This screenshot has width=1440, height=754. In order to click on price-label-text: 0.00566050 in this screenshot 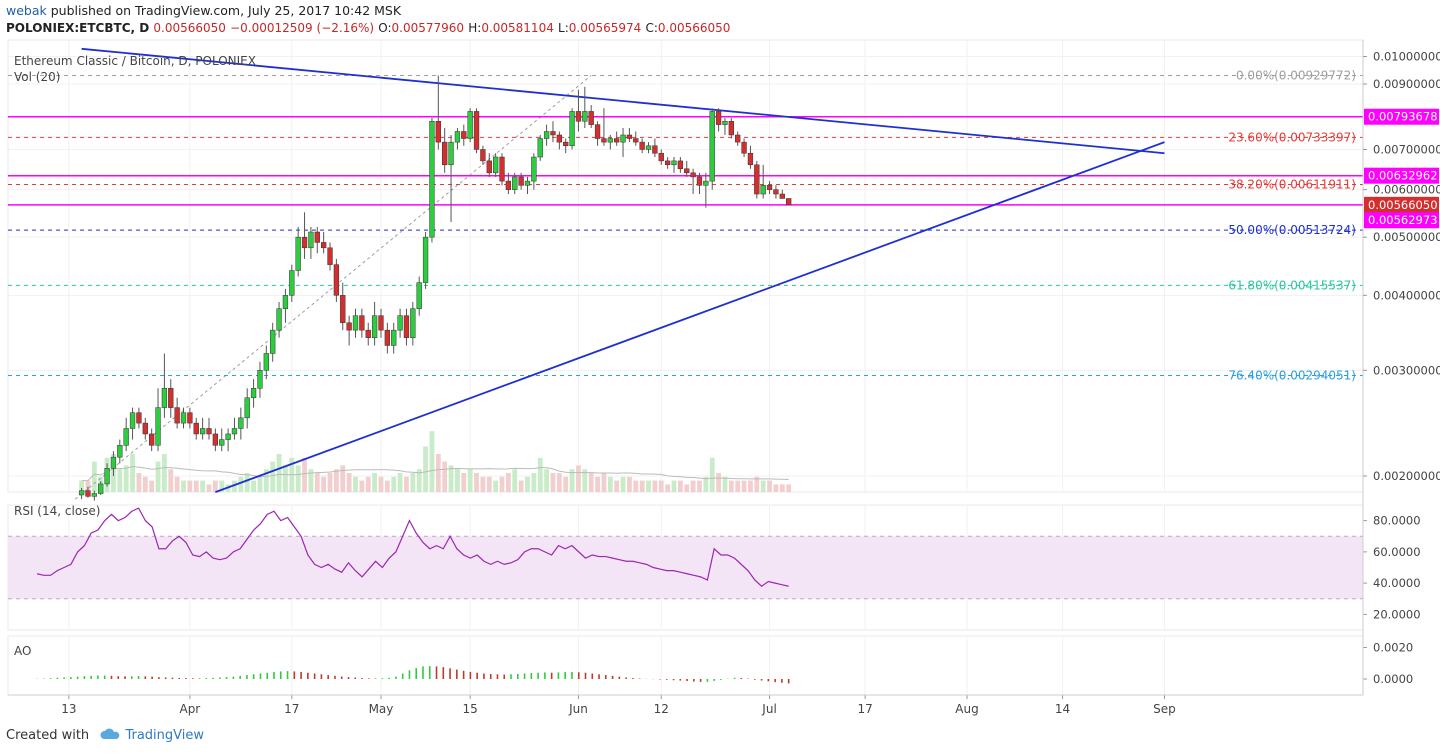, I will do `click(1403, 205)`.